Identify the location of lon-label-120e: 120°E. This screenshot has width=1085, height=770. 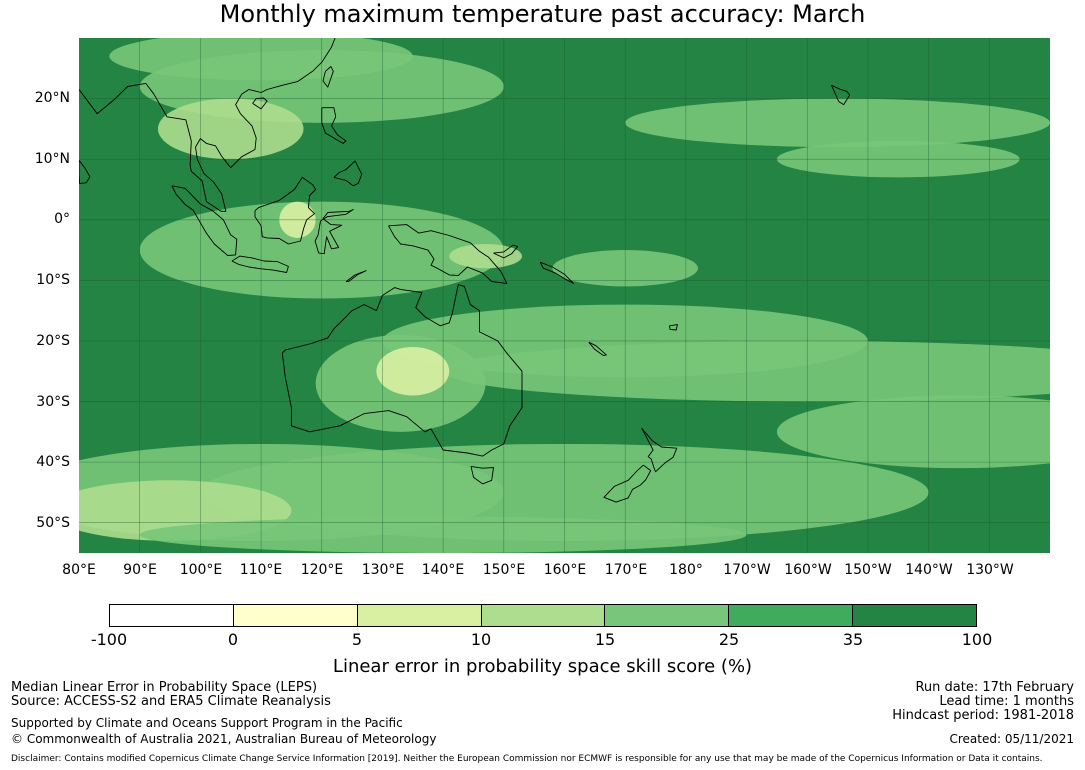
(322, 570).